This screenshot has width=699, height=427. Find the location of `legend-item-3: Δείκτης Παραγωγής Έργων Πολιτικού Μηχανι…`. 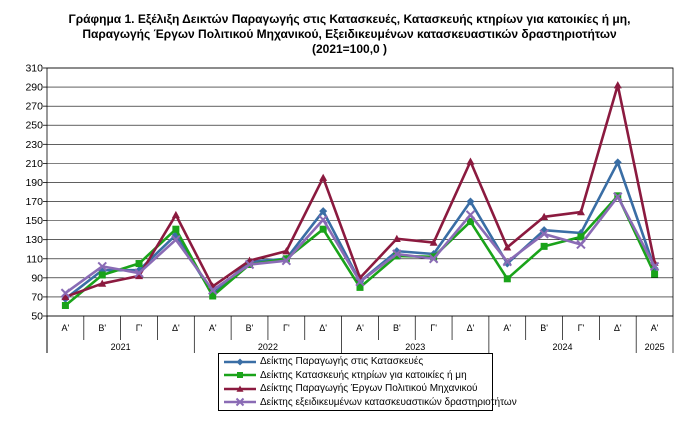

legend-item-3: Δείκτης Παραγωγής Έργων Πολιτικού Μηχανι… is located at coordinates (357, 389).